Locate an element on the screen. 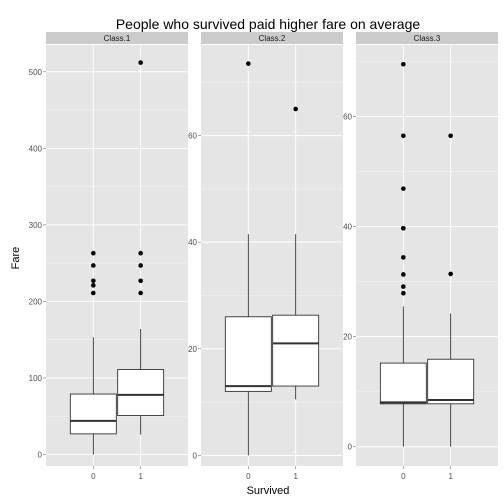 The height and width of the screenshot is (504, 504). facet-strip-label: Class.3 is located at coordinates (427, 38).